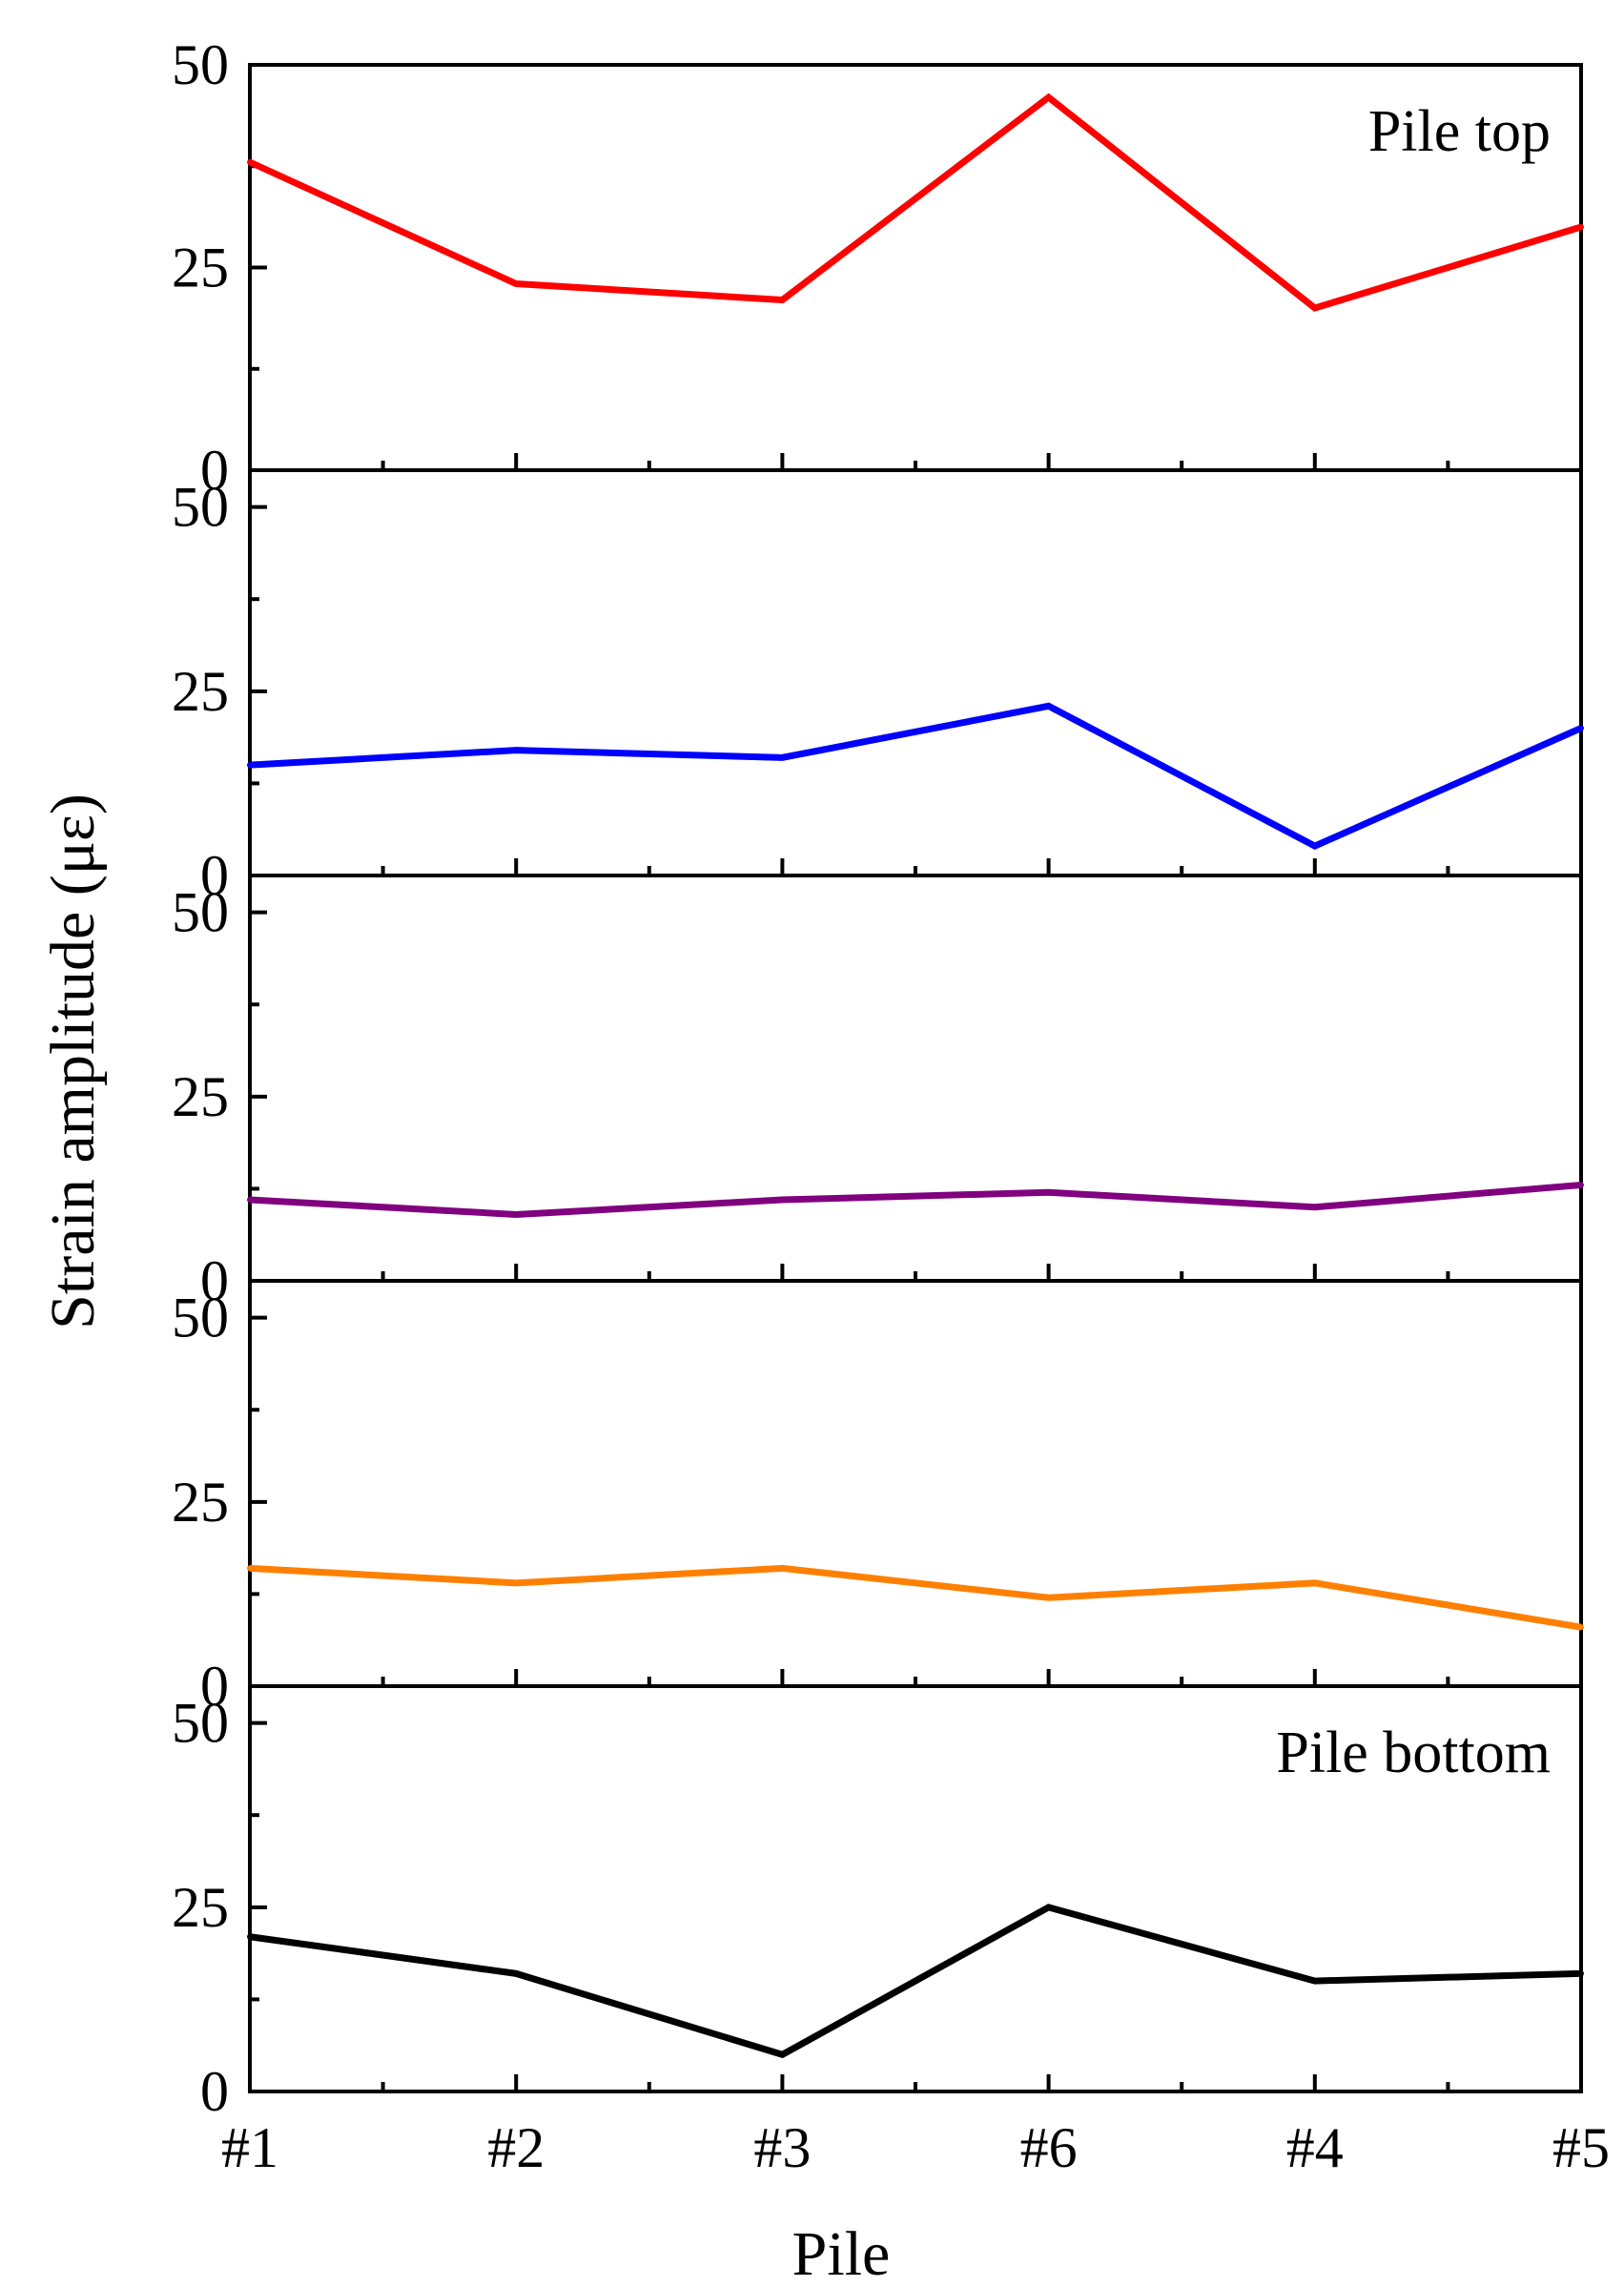 The height and width of the screenshot is (2287, 1624). I want to click on panel-annotation: Pile bottom, so click(1413, 1752).